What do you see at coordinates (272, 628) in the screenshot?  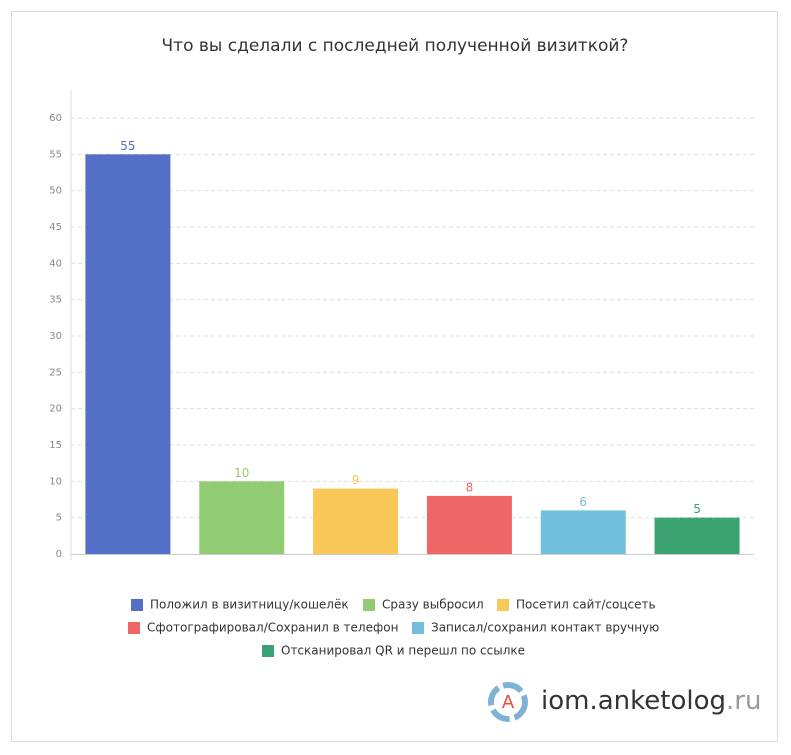 I see `legend-label: Сфотографировал/Сохранил в телефон` at bounding box center [272, 628].